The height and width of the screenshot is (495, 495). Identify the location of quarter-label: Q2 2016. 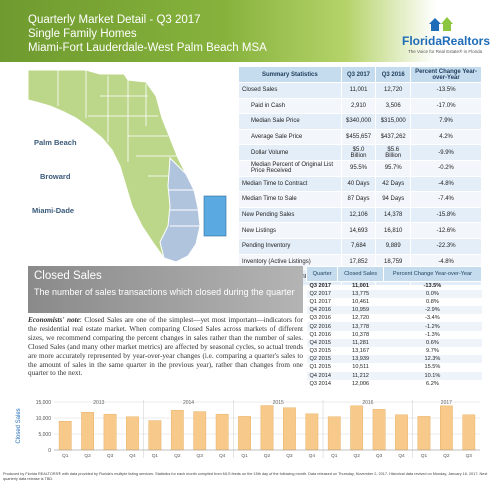
(322, 326).